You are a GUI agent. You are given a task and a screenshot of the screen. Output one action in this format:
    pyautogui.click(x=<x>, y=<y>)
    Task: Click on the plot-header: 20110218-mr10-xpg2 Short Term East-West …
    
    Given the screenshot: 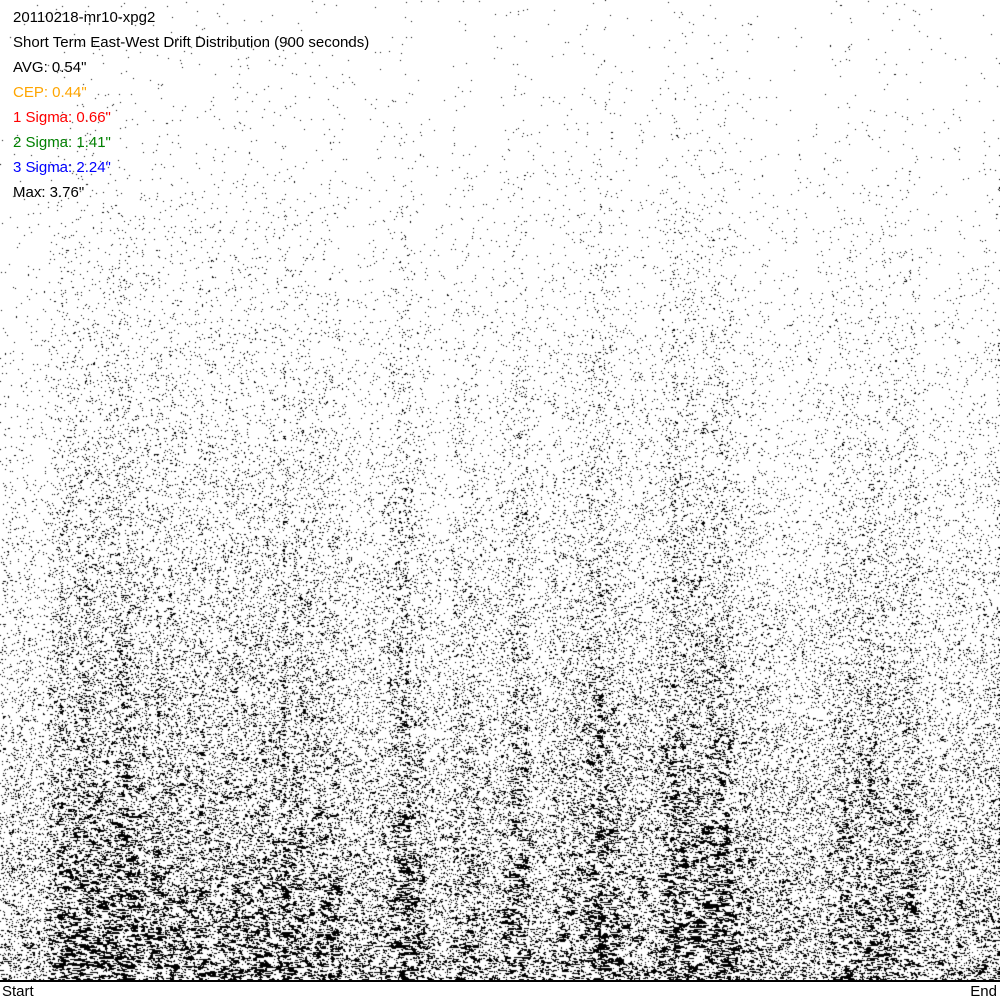 What is the action you would take?
    pyautogui.click(x=191, y=105)
    